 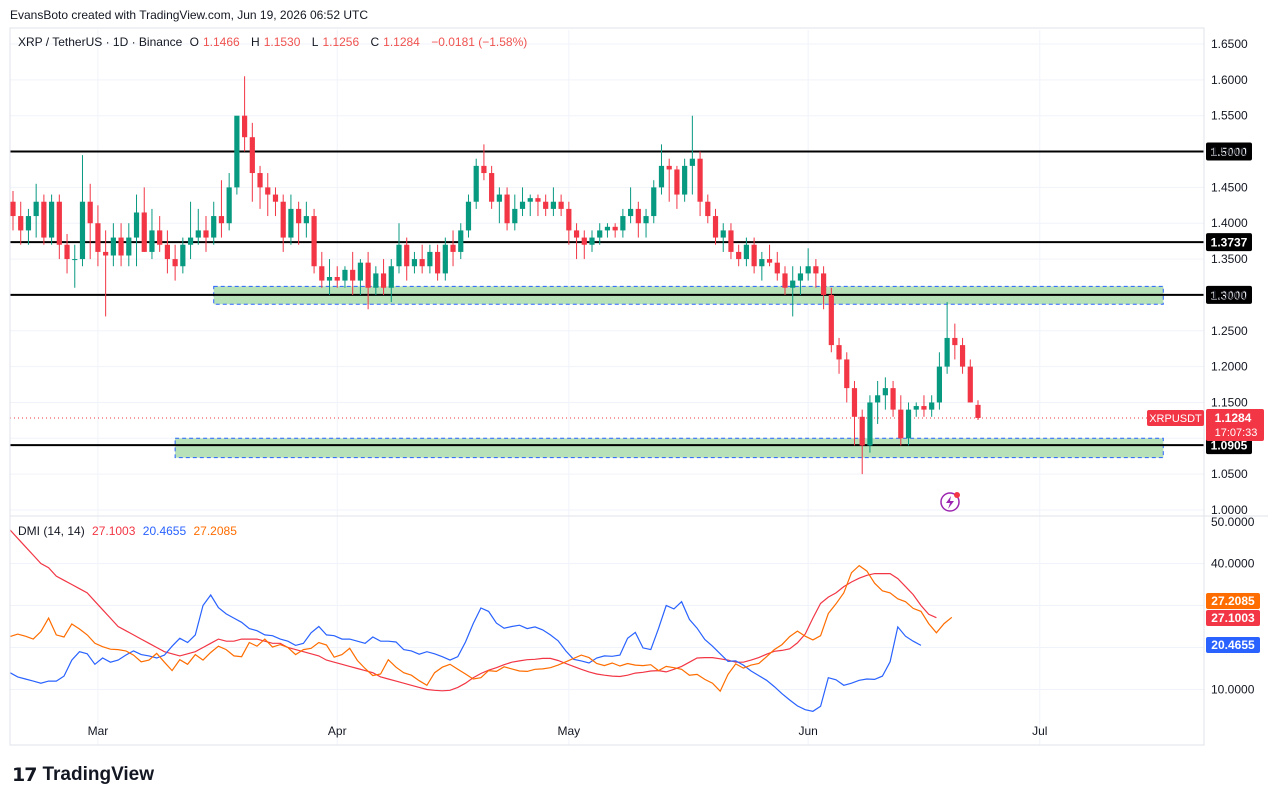 What do you see at coordinates (1229, 402) in the screenshot?
I see `price-tick-label: 1.1500` at bounding box center [1229, 402].